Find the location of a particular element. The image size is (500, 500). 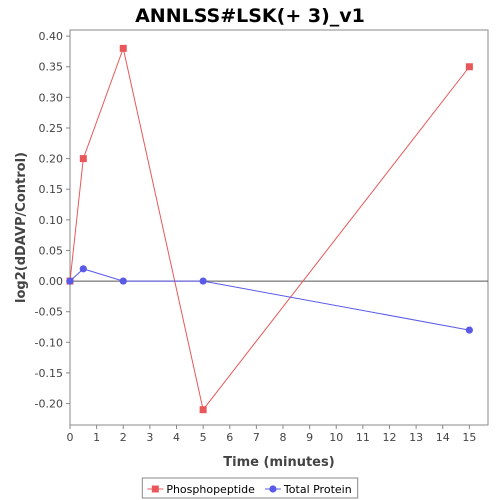

legend-label: Total Protein is located at coordinates (317, 489).